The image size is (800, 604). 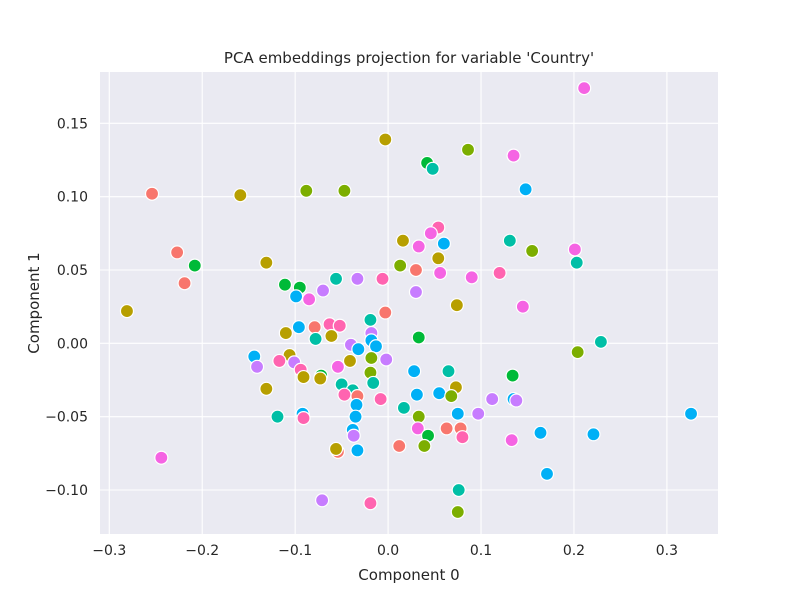 What do you see at coordinates (667, 551) in the screenshot?
I see `x-tick-label: 0.3` at bounding box center [667, 551].